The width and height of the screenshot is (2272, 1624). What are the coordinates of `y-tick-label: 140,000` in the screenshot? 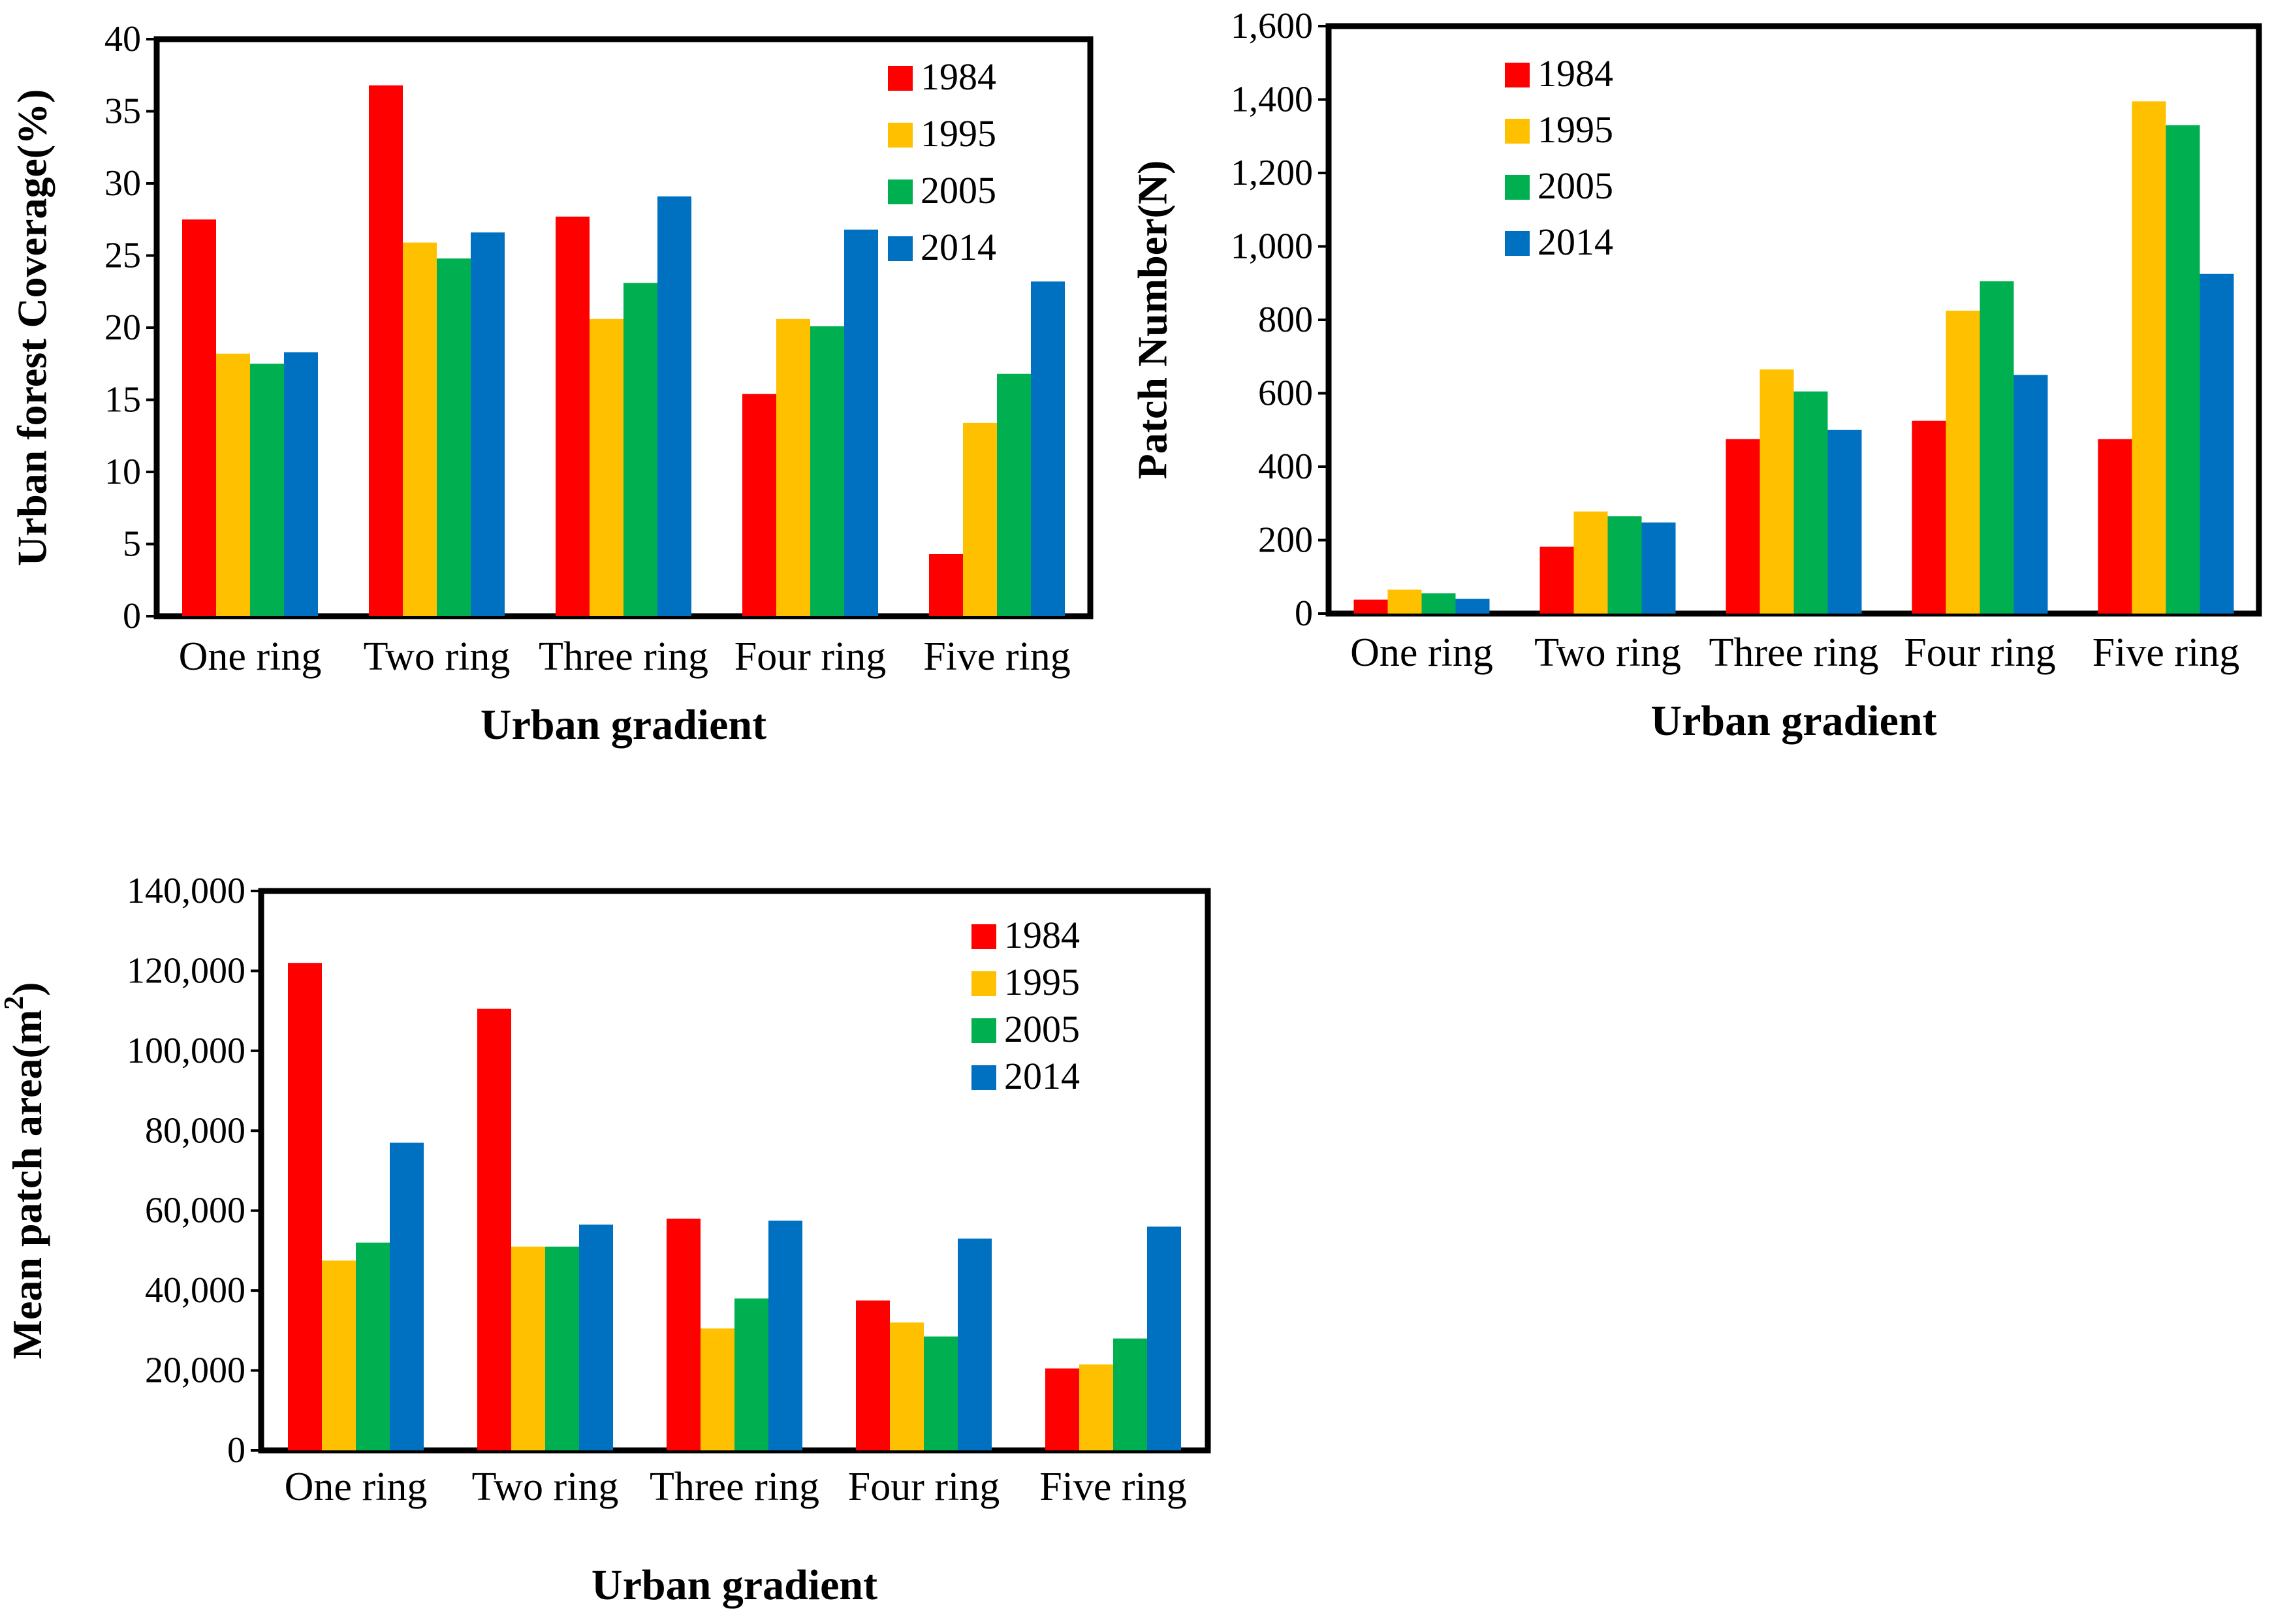 It's located at (186, 891).